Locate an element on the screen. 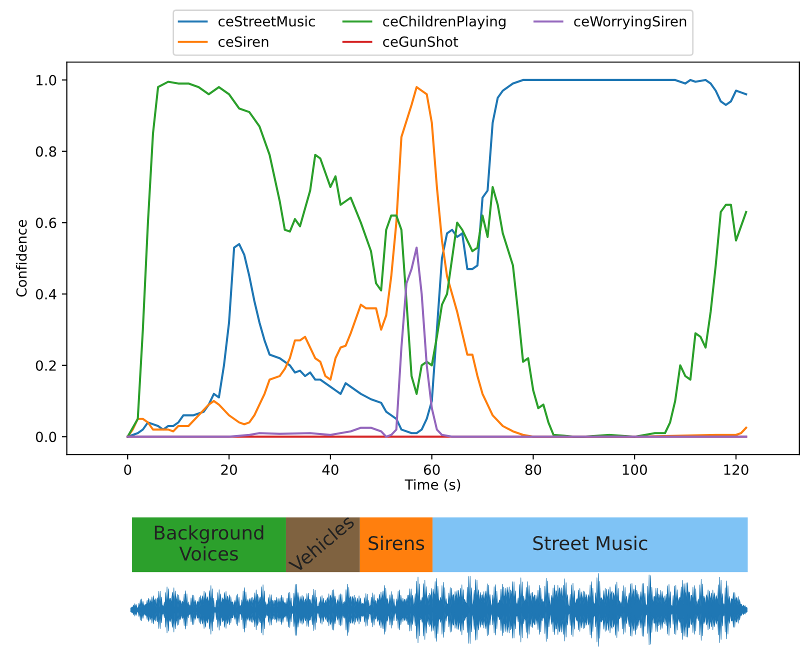 The height and width of the screenshot is (654, 805). series-label: Background Voices is located at coordinates (209, 543).